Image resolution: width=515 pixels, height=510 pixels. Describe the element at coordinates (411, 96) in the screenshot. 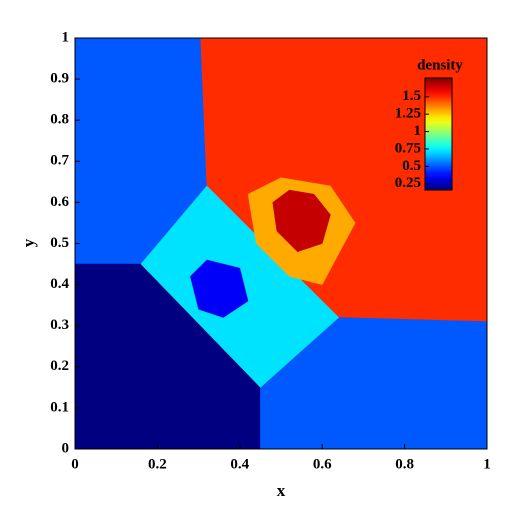

I see `colorbar-tick-label: 1.5` at that location.